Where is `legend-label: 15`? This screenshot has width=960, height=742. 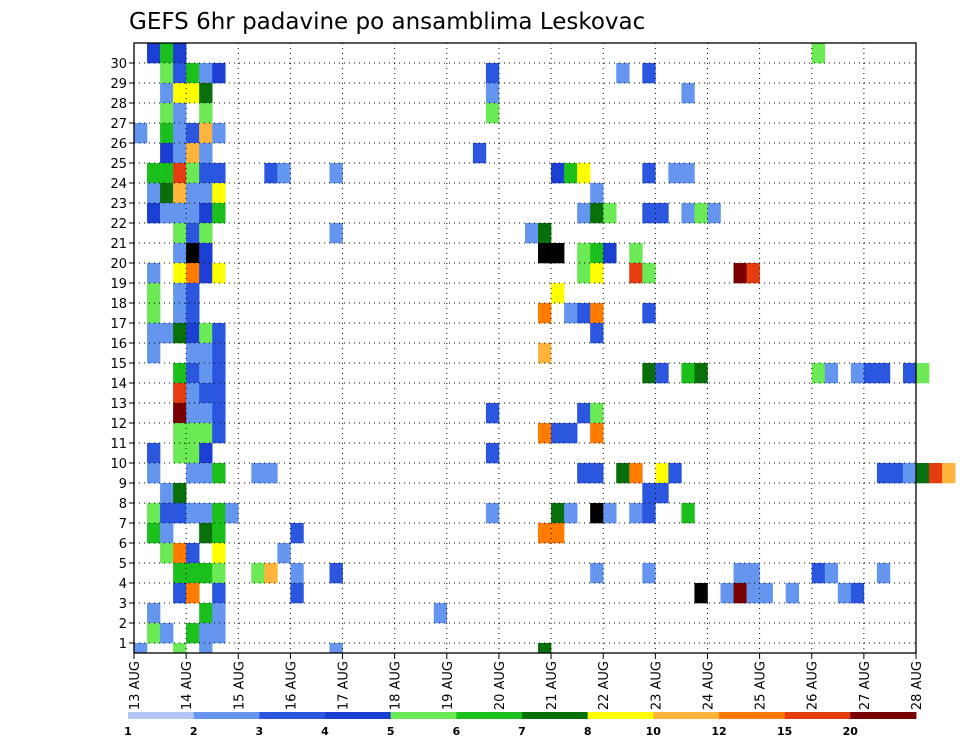 legend-label: 15 is located at coordinates (784, 731).